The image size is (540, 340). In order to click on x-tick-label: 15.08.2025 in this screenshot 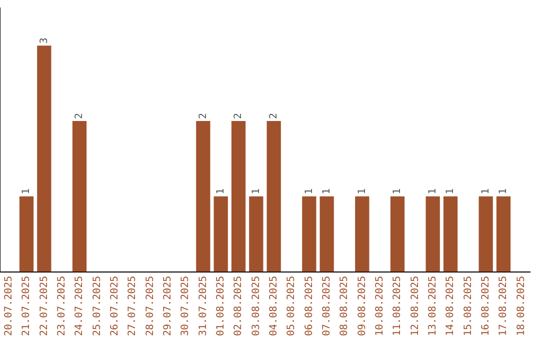, I will do `click(468, 306)`.